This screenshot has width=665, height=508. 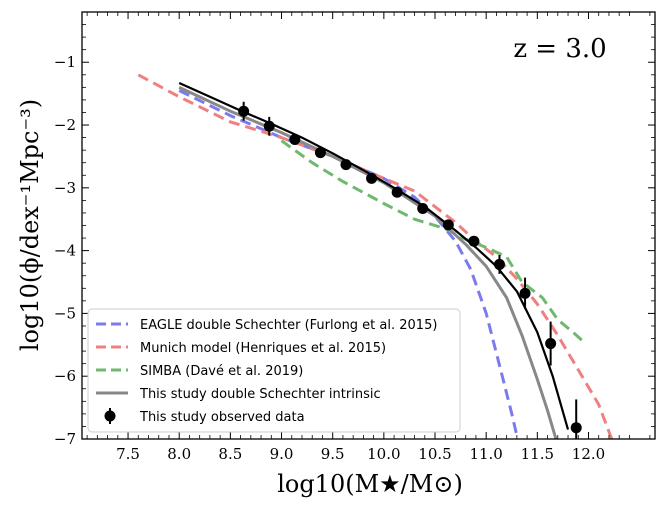 I want to click on x-tick-label: 7.5, so click(x=128, y=454).